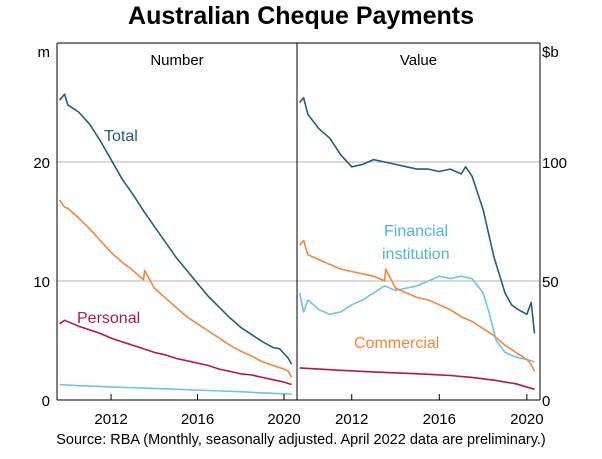 Image resolution: width=602 pixels, height=459 pixels. Describe the element at coordinates (108, 318) in the screenshot. I see `number-label-personal: Personal` at that location.